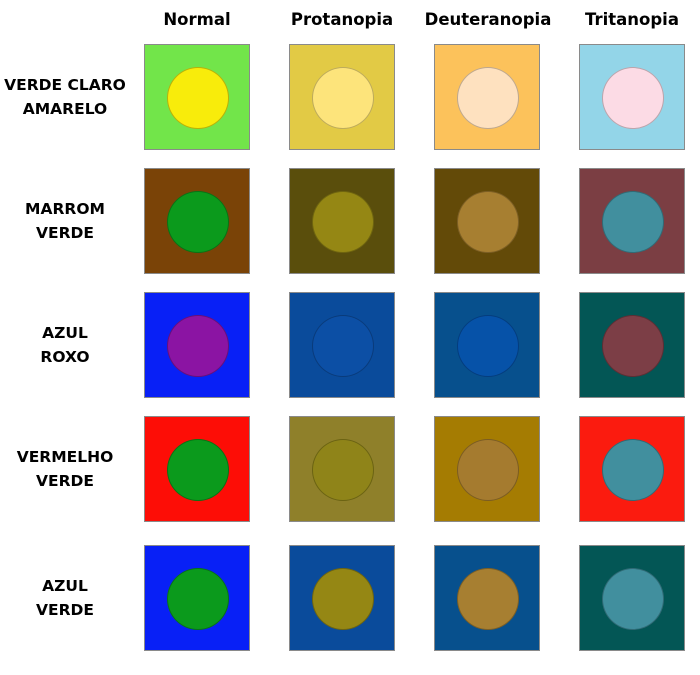 The width and height of the screenshot is (700, 675). Describe the element at coordinates (342, 19) in the screenshot. I see `column-header-protanopia: Protanopia` at that location.